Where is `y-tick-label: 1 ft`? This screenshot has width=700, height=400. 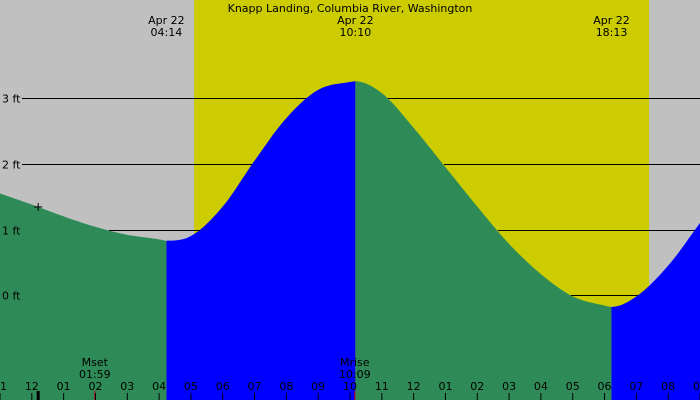
y-tick-label: 1 ft is located at coordinates (11, 231).